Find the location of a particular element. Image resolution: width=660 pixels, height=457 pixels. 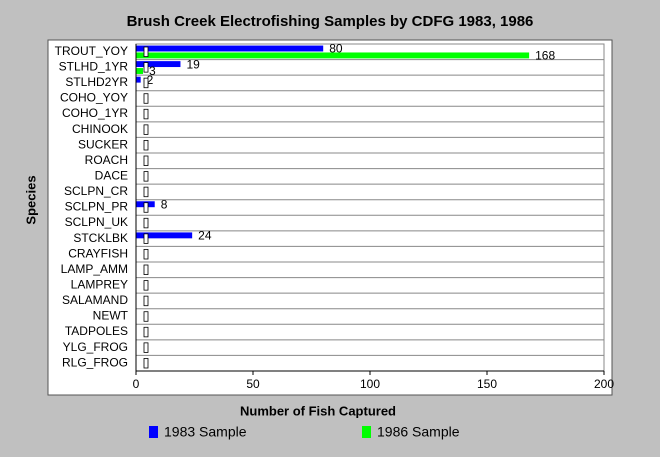

y-axis-label: Species is located at coordinates (30, 199).